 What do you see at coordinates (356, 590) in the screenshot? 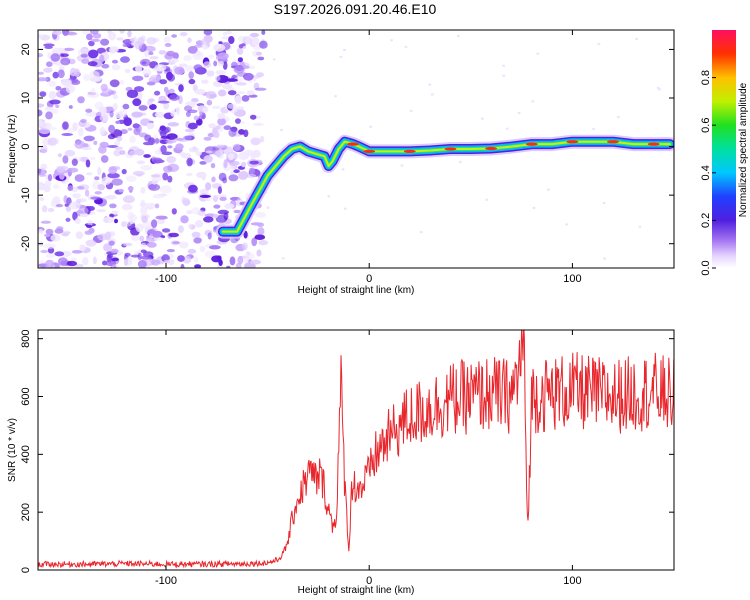
I see `snr-x-axis-label: Height of straight line (km)` at bounding box center [356, 590].